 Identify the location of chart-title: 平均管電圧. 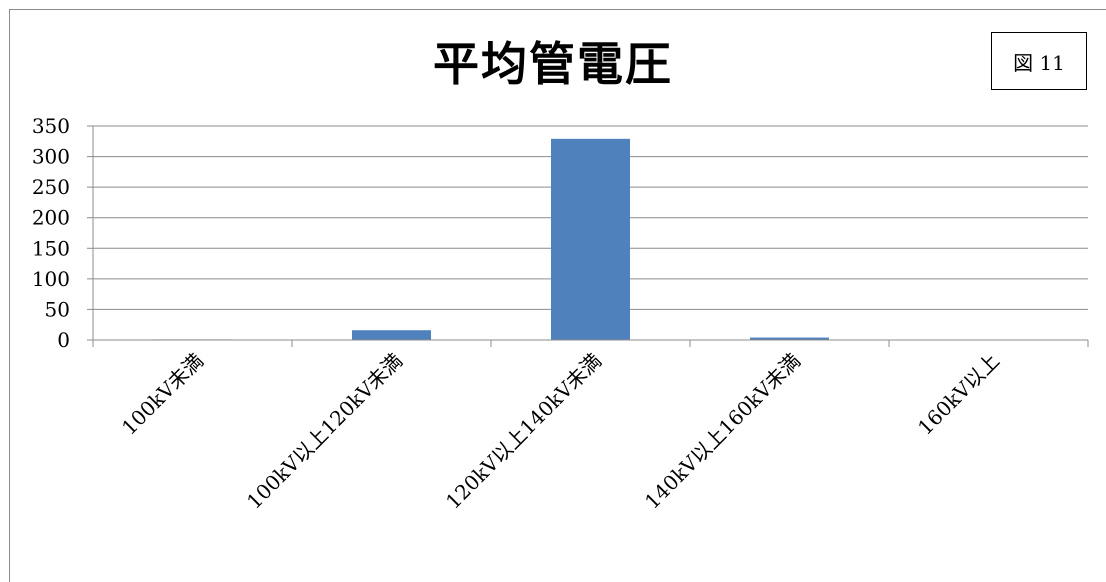
(553, 64).